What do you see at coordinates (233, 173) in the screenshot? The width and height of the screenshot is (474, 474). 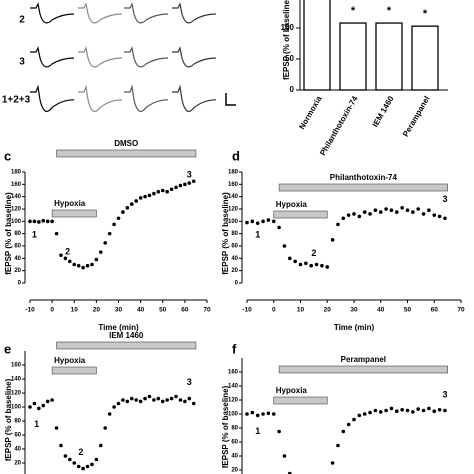 I see `y-tick-label: 180` at bounding box center [233, 173].